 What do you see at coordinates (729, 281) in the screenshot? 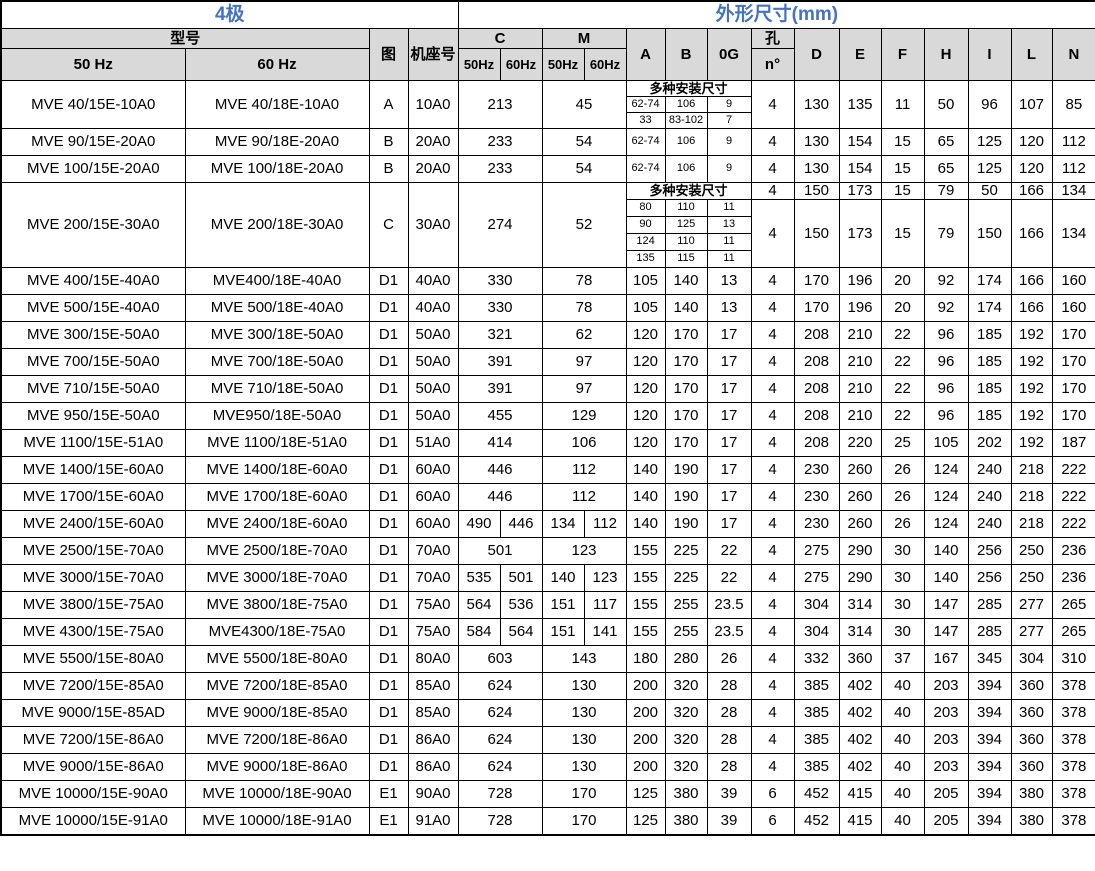
I see `dim-og-cell: 13` at bounding box center [729, 281].